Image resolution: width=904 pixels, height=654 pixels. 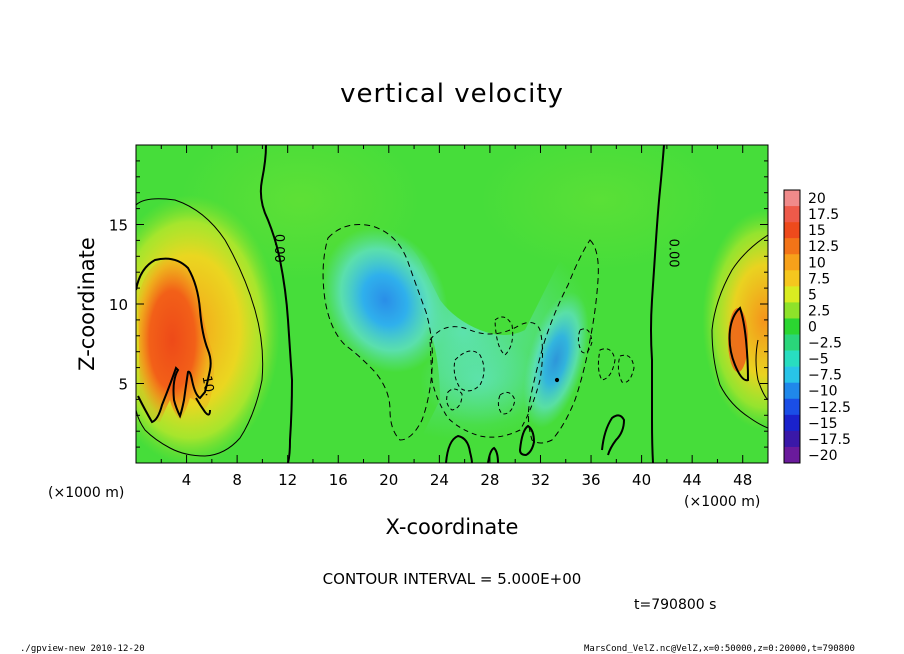 I want to click on colorbar-frame, so click(x=792, y=326).